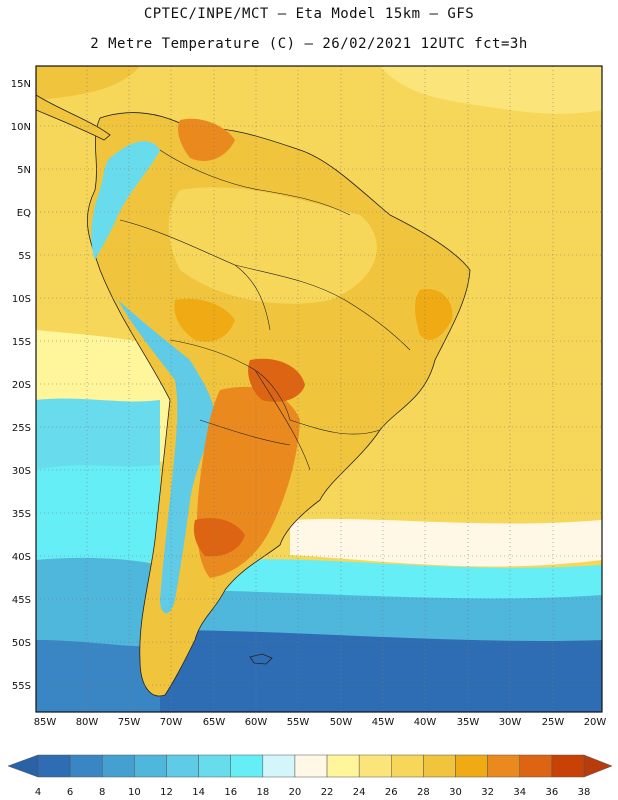 This screenshot has width=618, height=800. What do you see at coordinates (70, 792) in the screenshot?
I see `colorbar-label: 6` at bounding box center [70, 792].